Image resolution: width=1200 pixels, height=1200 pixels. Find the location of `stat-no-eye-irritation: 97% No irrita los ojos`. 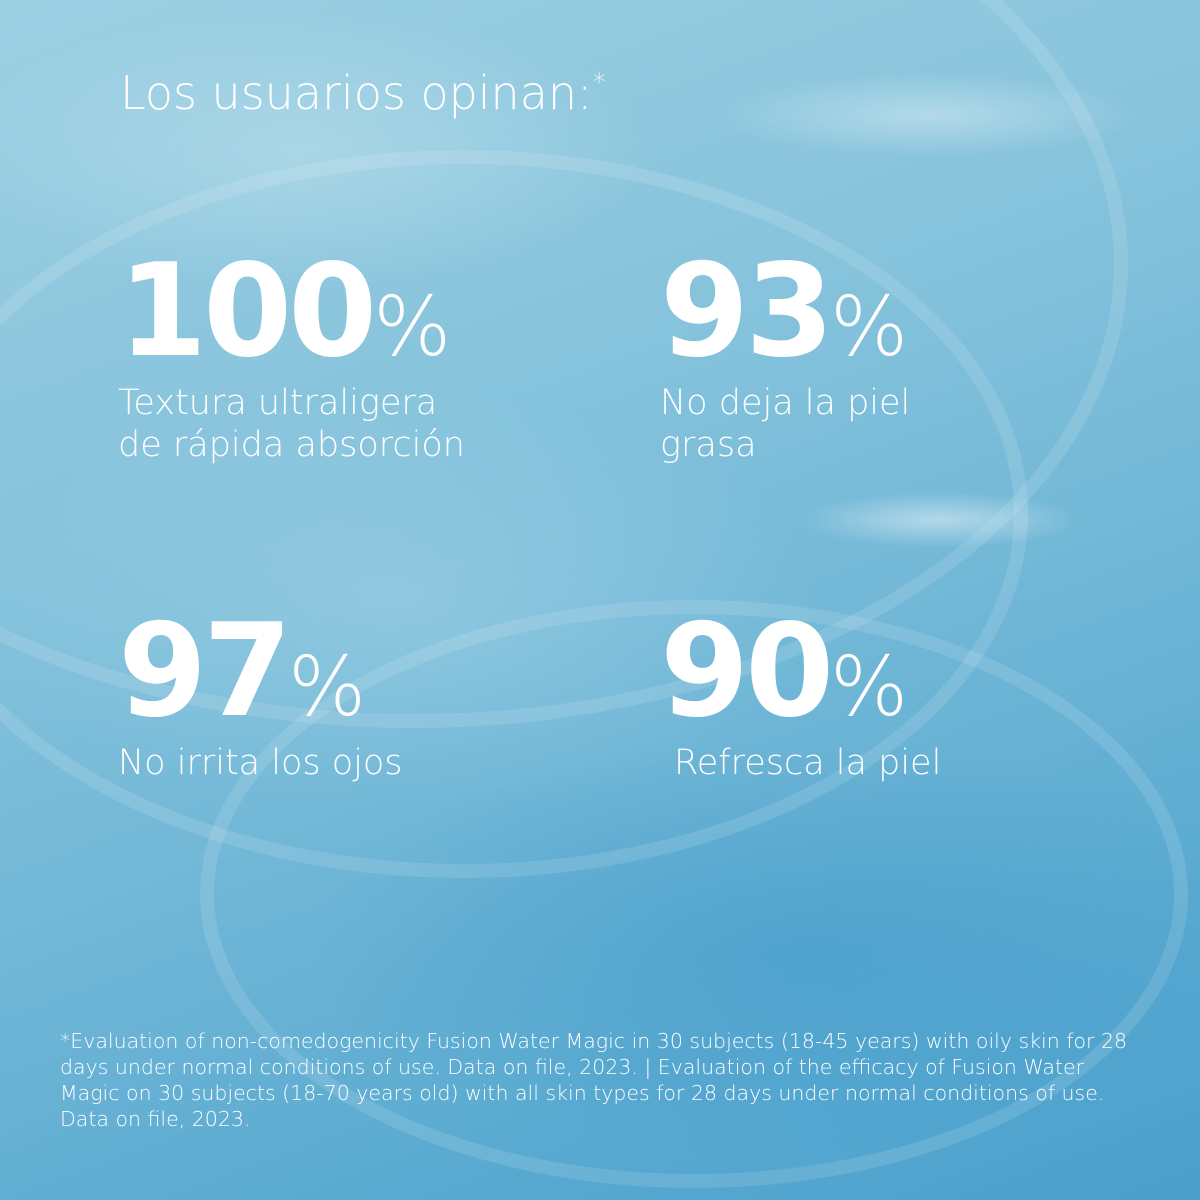

stat-no-eye-irritation: 97% No irrita los ojos is located at coordinates (260, 696).